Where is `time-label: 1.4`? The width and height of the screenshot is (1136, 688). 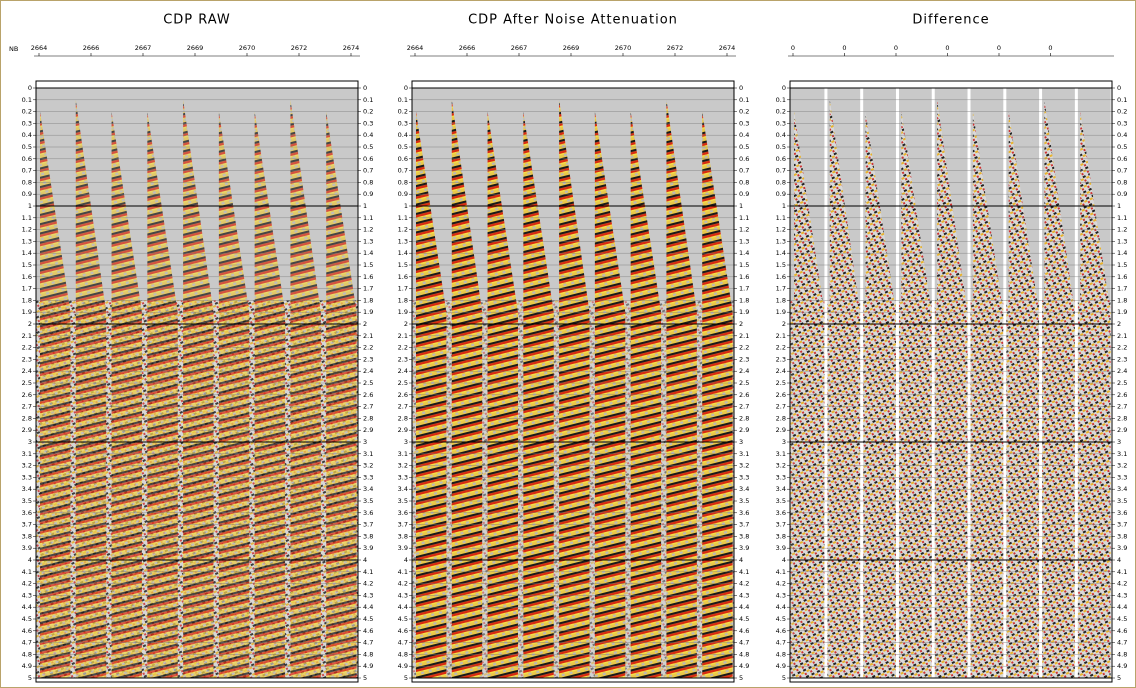
time-label: 1.4 is located at coordinates (403, 253).